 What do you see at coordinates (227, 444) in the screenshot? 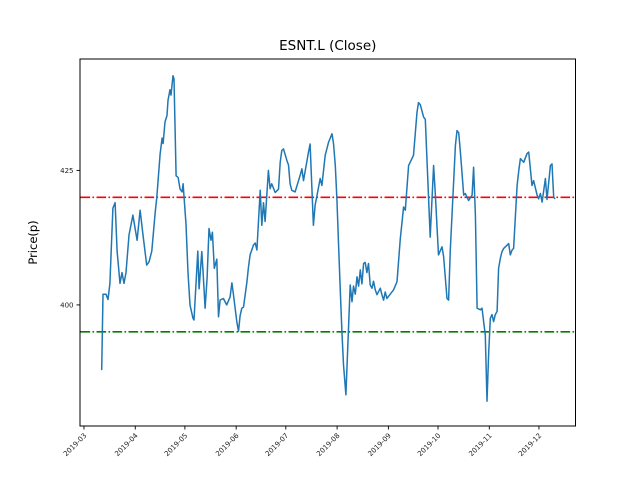
I see `x-tick-label: 2019-06` at bounding box center [227, 444].